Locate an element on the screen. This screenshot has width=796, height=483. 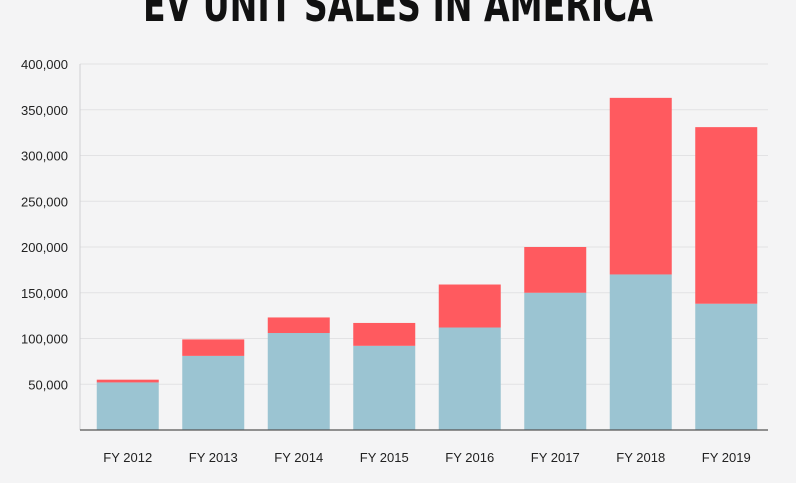
x-tick-label: FY 2014 is located at coordinates (298, 457).